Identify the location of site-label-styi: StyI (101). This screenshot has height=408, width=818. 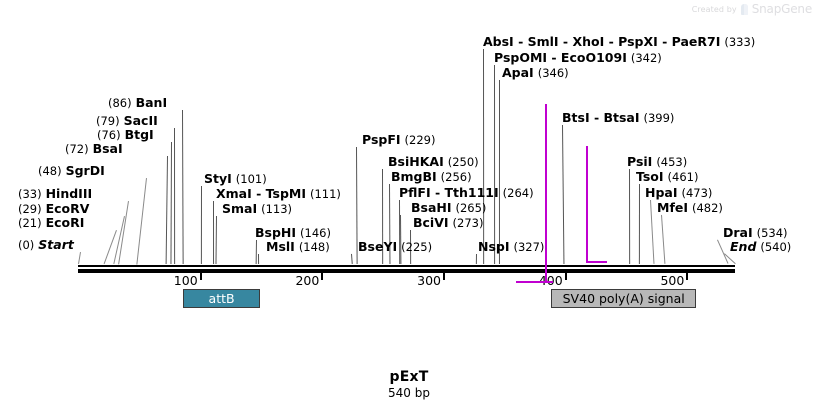
(235, 179).